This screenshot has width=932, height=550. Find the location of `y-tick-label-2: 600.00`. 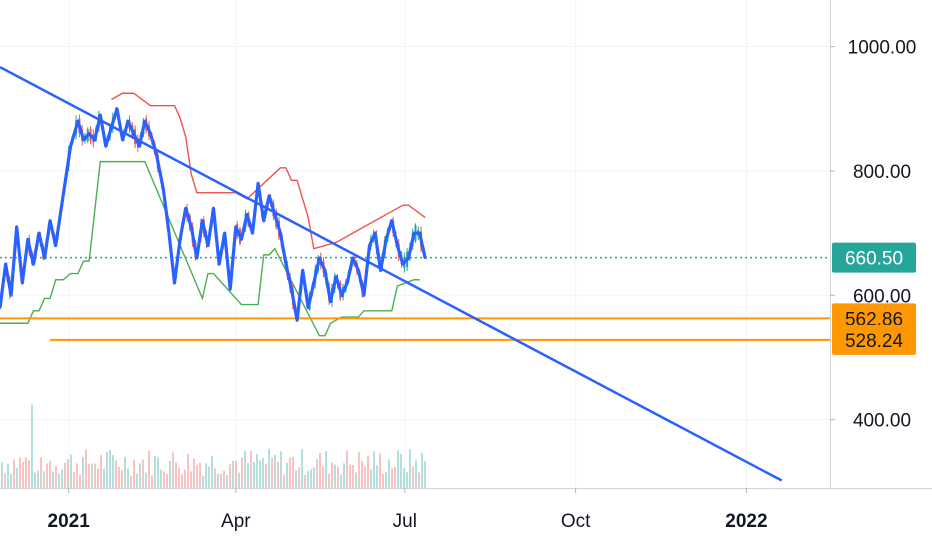

y-tick-label-2: 600.00 is located at coordinates (882, 296).